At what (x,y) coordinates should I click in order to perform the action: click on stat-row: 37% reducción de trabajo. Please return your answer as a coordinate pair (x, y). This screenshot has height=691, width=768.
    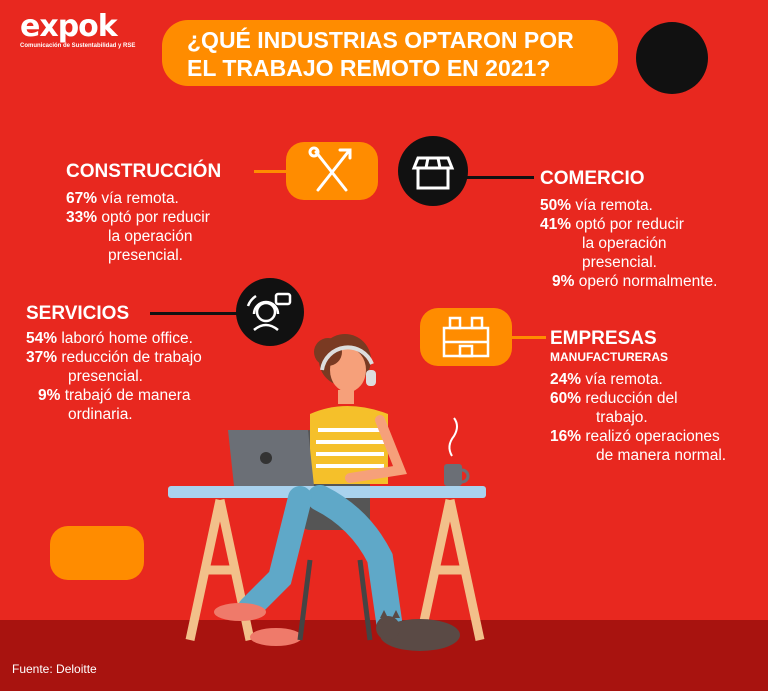
    Looking at the image, I should click on (114, 357).